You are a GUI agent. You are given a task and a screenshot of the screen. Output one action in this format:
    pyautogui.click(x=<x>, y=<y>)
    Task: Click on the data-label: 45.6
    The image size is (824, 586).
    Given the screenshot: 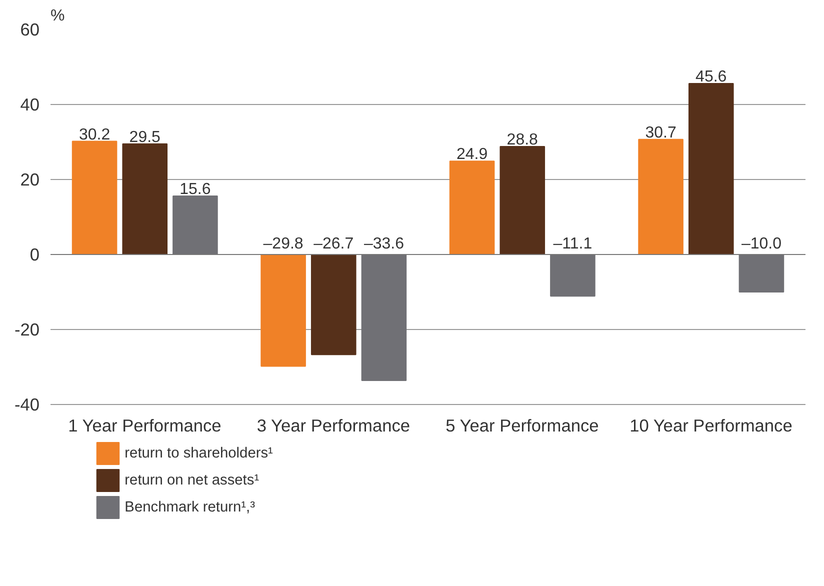 What is the action you would take?
    pyautogui.click(x=711, y=77)
    